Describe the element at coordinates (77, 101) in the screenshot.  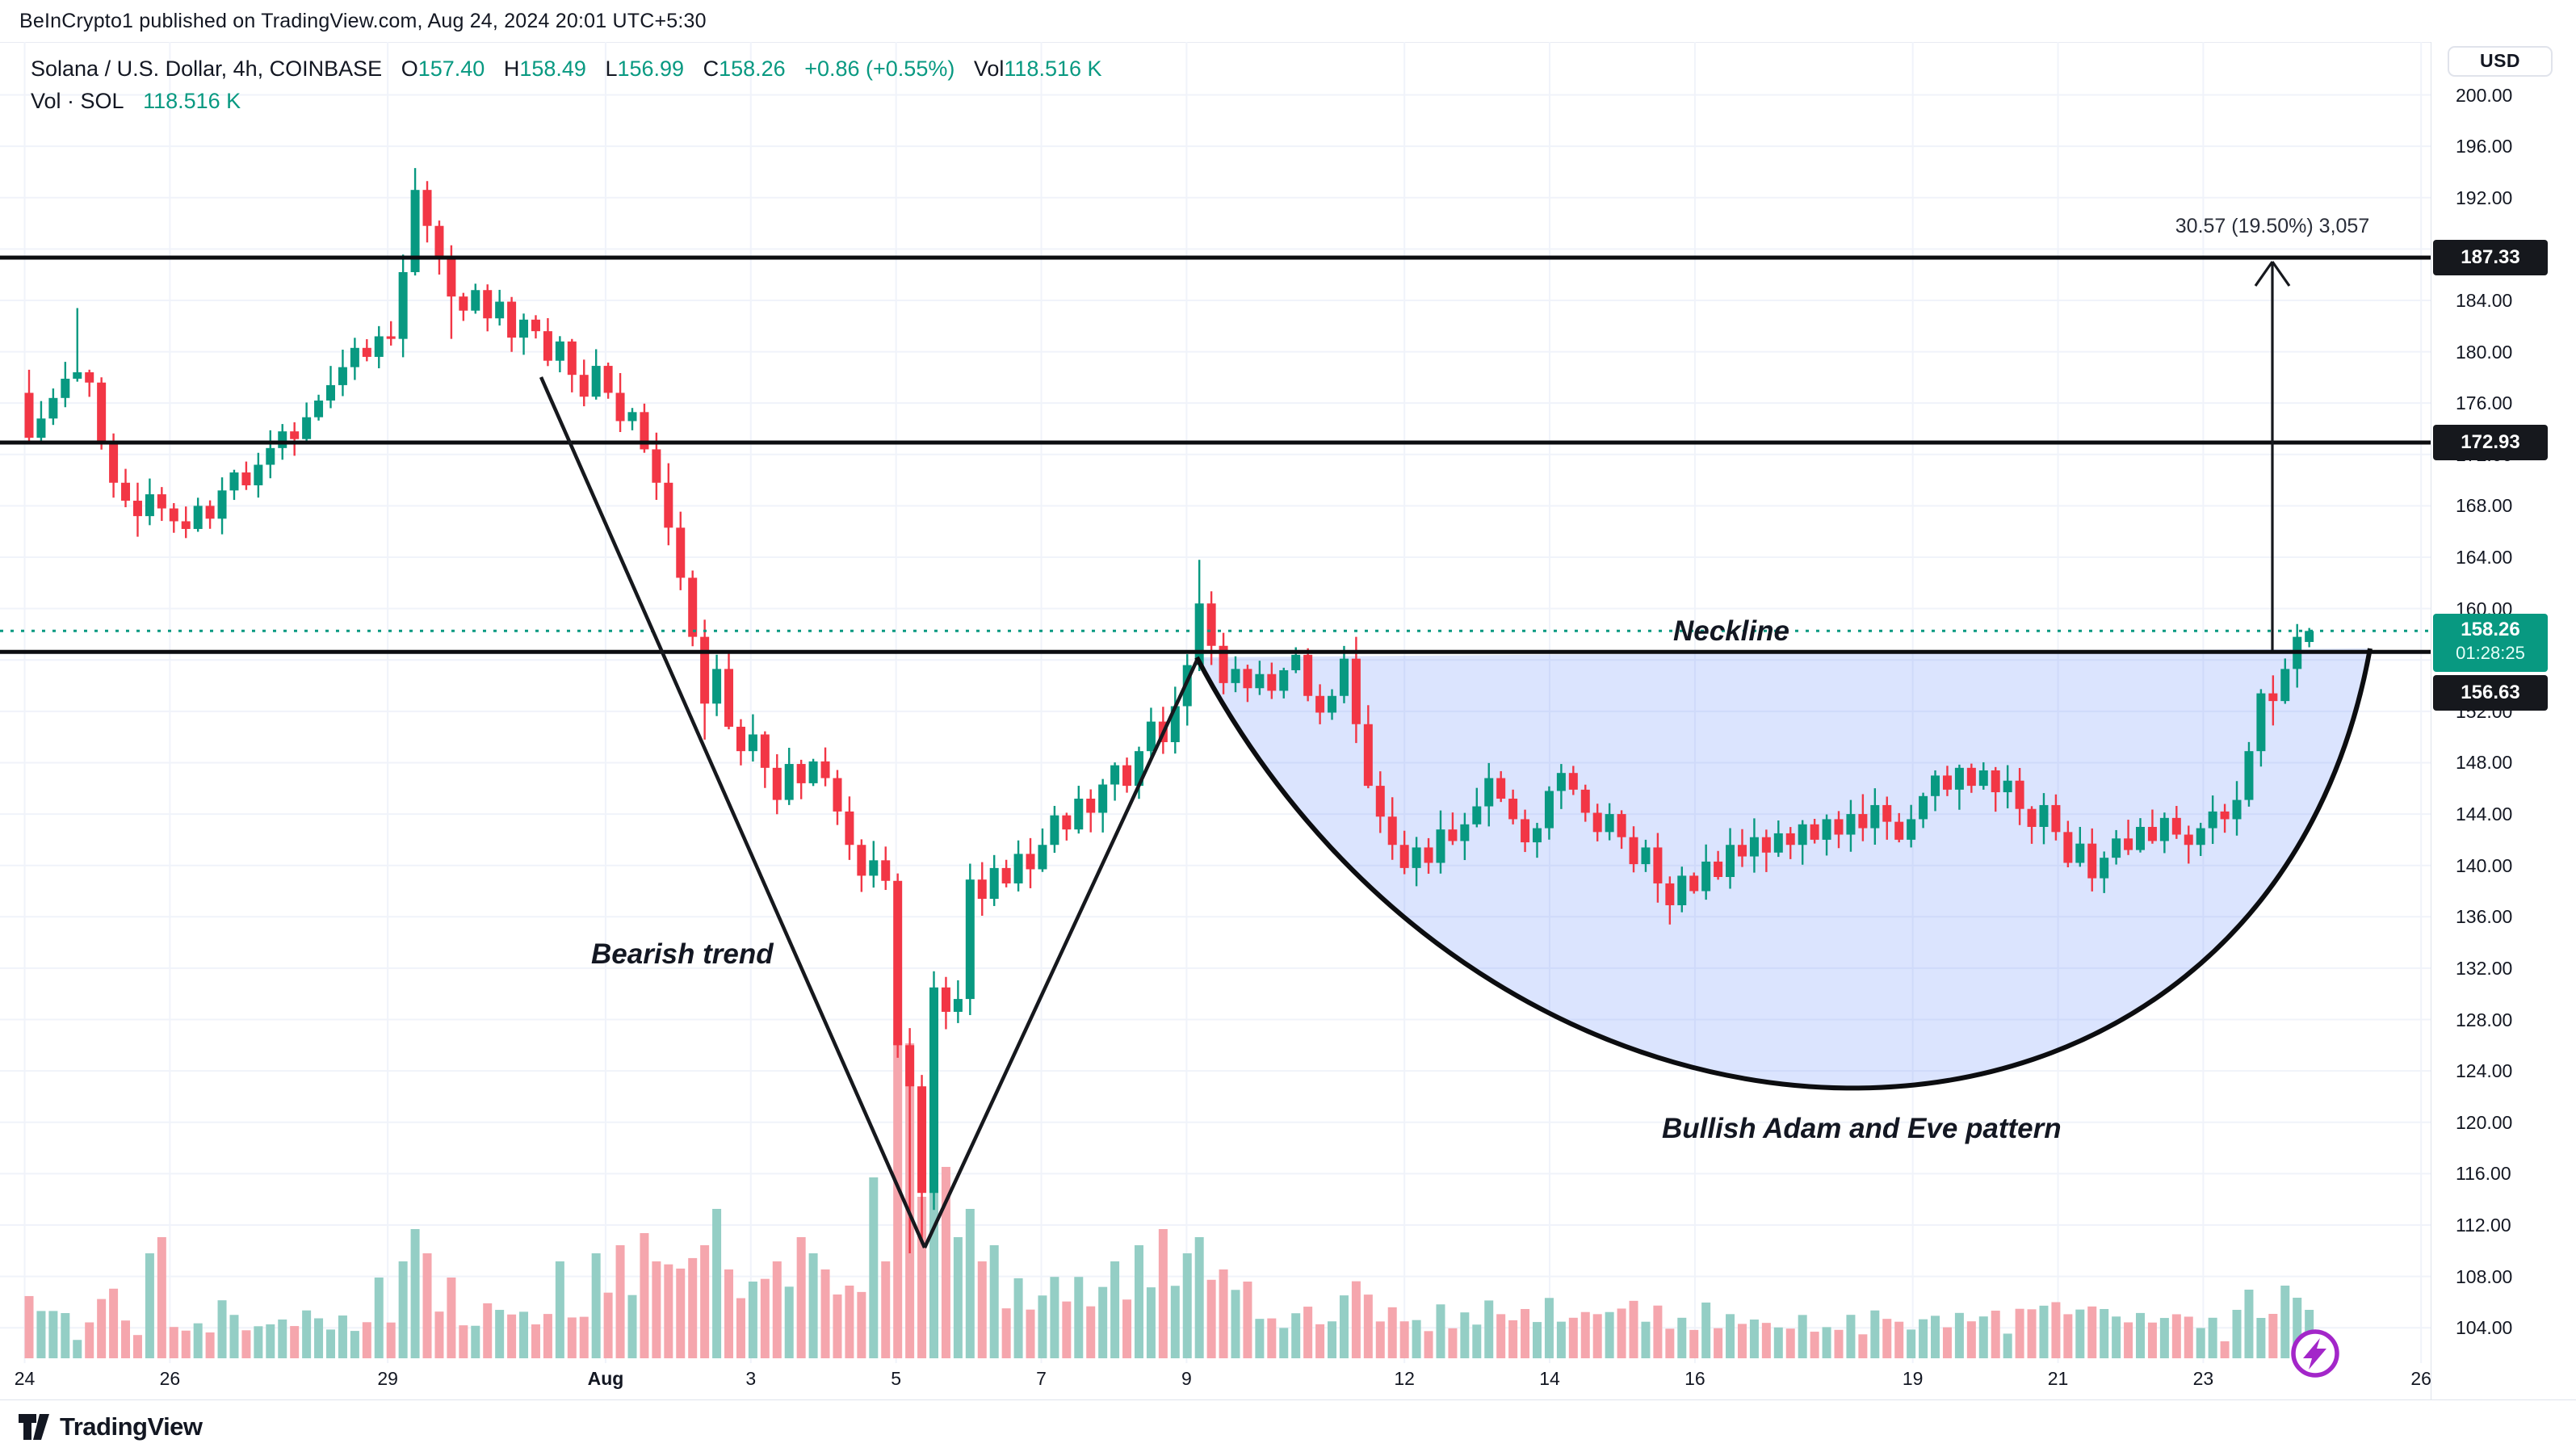
I see `vol-sol-label: Vol · SOL` at that location.